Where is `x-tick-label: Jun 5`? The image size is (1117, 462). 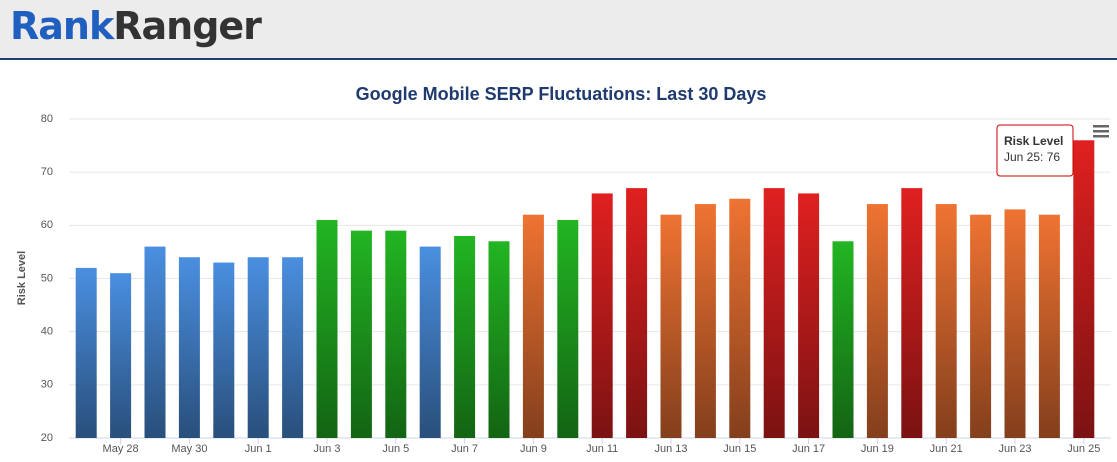 x-tick-label: Jun 5 is located at coordinates (395, 449).